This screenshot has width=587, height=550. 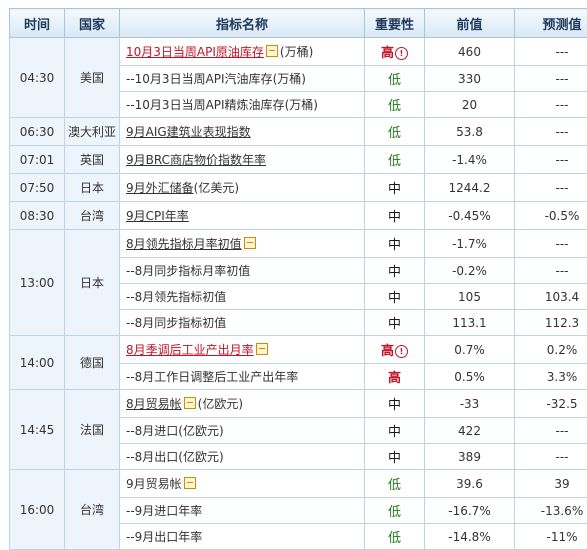 What do you see at coordinates (92, 363) in the screenshot?
I see `country-cell: 德国` at bounding box center [92, 363].